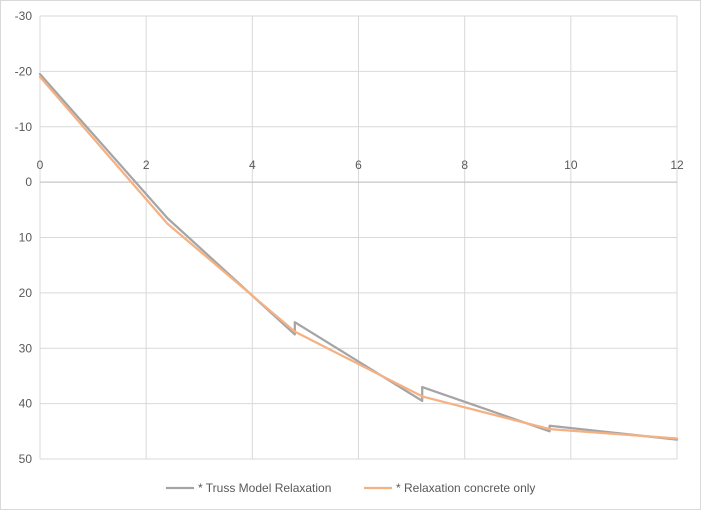 This screenshot has width=701, height=510. I want to click on y-axis: -30 -20 -10 0 10 20 30 40 50, so click(24, 237).